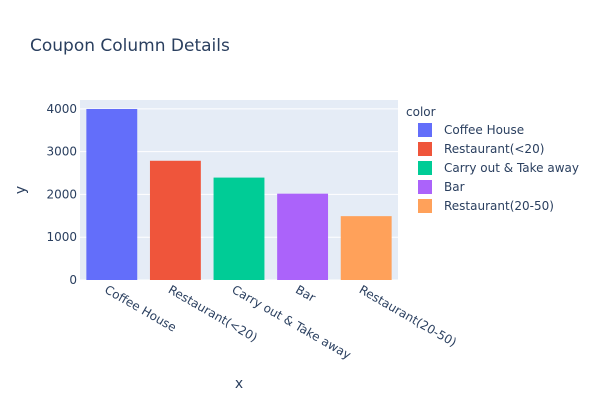 The image size is (600, 400). What do you see at coordinates (21, 190) in the screenshot?
I see `y-axis-label: y` at bounding box center [21, 190].